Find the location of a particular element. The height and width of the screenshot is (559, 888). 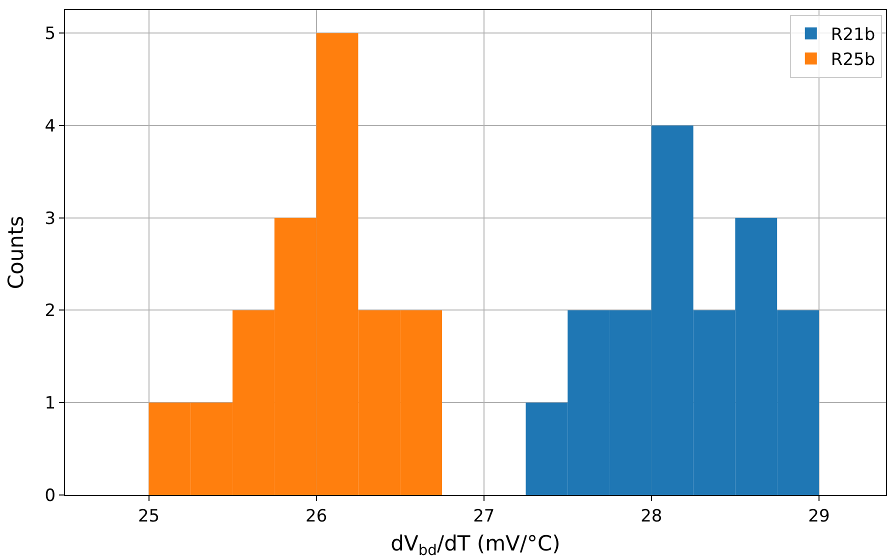

y-tick-label: 3 is located at coordinates (50, 218).